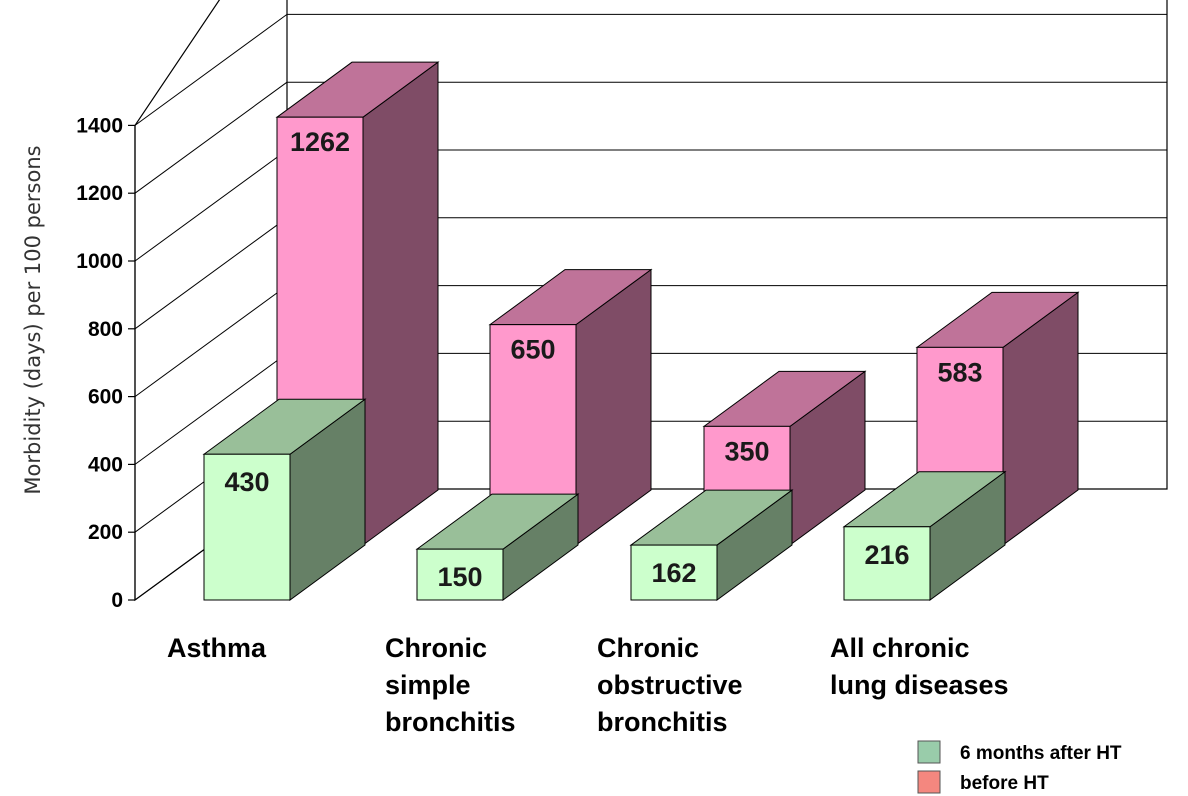 The width and height of the screenshot is (1188, 796). Describe the element at coordinates (746, 451) in the screenshot. I see `value-label-before-ht-2: 350` at that location.